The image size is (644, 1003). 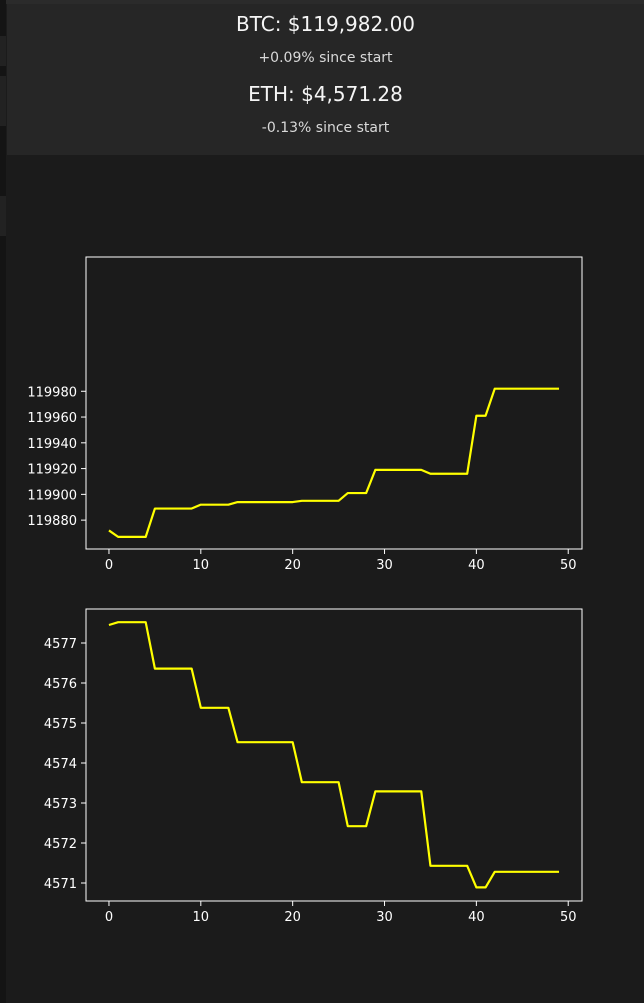 What do you see at coordinates (568, 565) in the screenshot?
I see `btc-x-tick-label: 50` at bounding box center [568, 565].